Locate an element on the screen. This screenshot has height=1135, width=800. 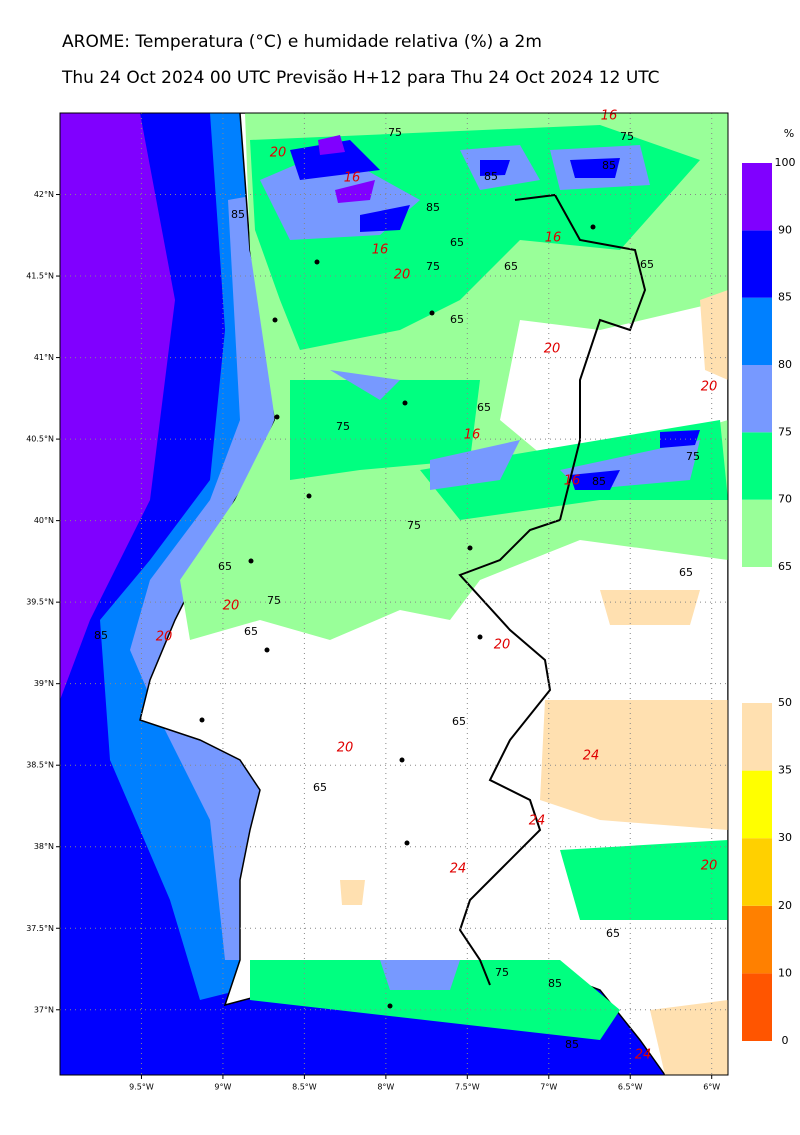
colorbar-label: 0 is located at coordinates (785, 1040).